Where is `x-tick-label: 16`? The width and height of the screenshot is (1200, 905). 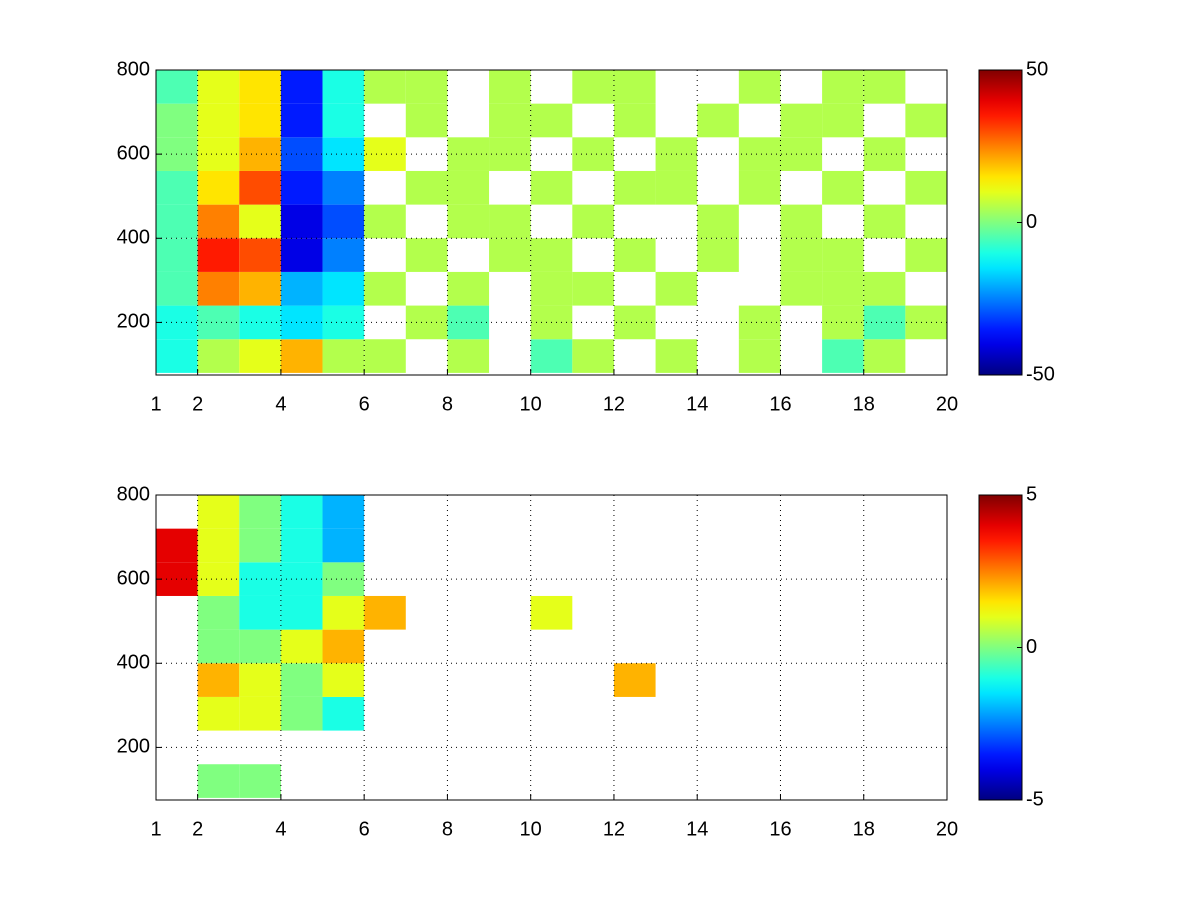
x-tick-label: 16 is located at coordinates (780, 404).